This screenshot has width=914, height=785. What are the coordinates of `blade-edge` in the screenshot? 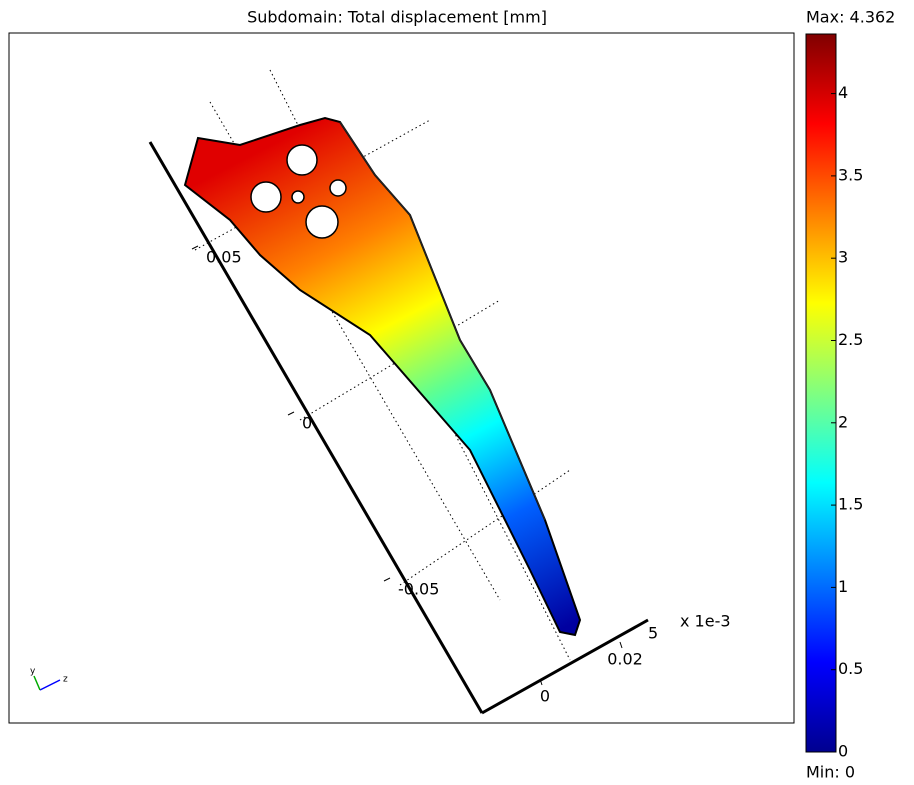 It's located at (442, 321).